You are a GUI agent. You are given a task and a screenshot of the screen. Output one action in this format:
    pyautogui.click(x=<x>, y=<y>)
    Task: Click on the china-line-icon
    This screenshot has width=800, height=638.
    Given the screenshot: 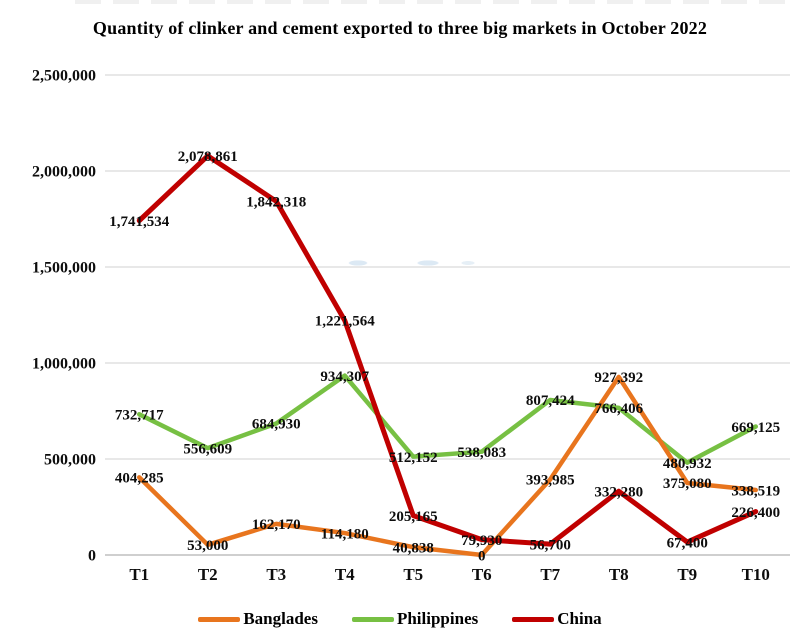 What is the action you would take?
    pyautogui.click(x=533, y=619)
    